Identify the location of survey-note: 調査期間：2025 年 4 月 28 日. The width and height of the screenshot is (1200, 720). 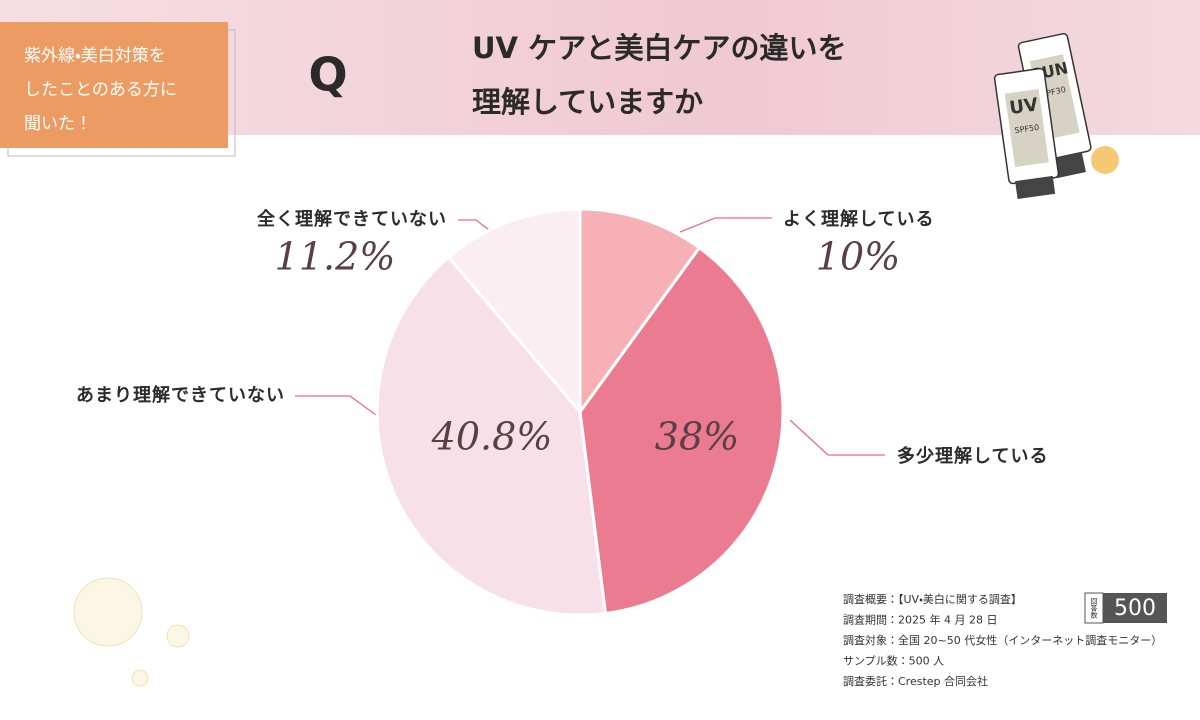
(920, 620).